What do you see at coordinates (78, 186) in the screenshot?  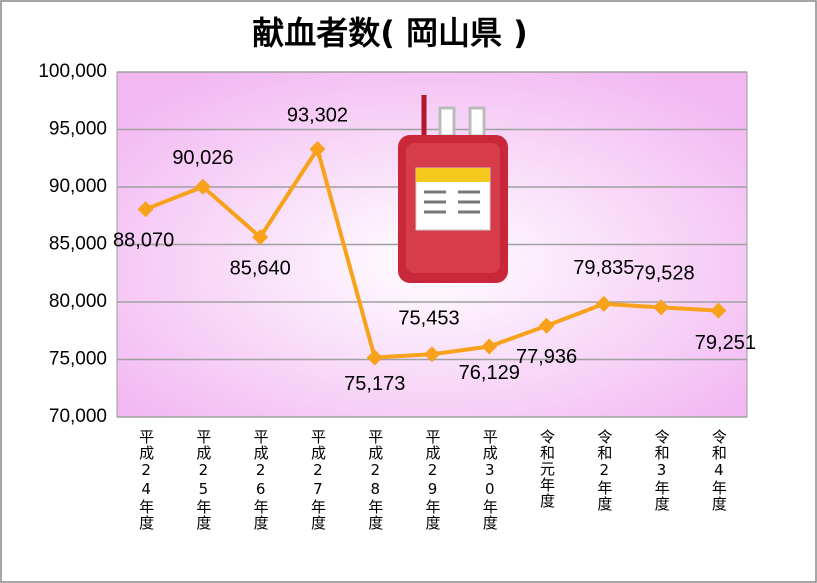 I see `y-tick-label: 90,000` at bounding box center [78, 186].